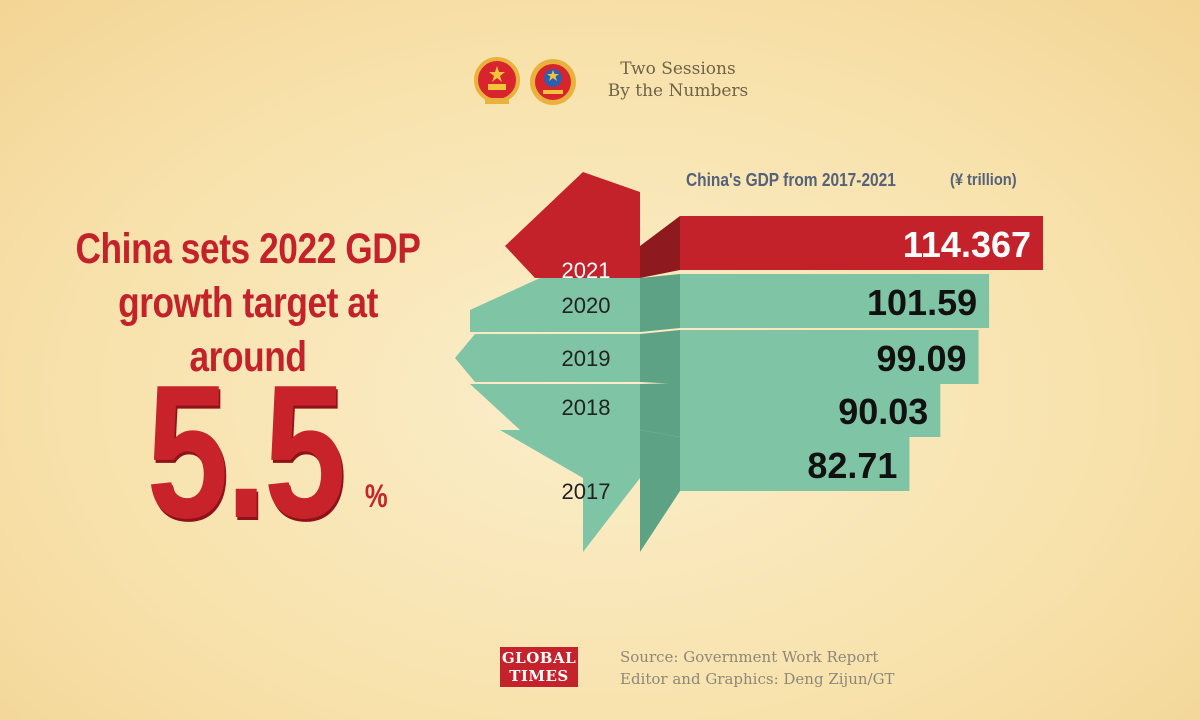 The height and width of the screenshot is (720, 1200). I want to click on gdp-target-unit: %, so click(376, 496).